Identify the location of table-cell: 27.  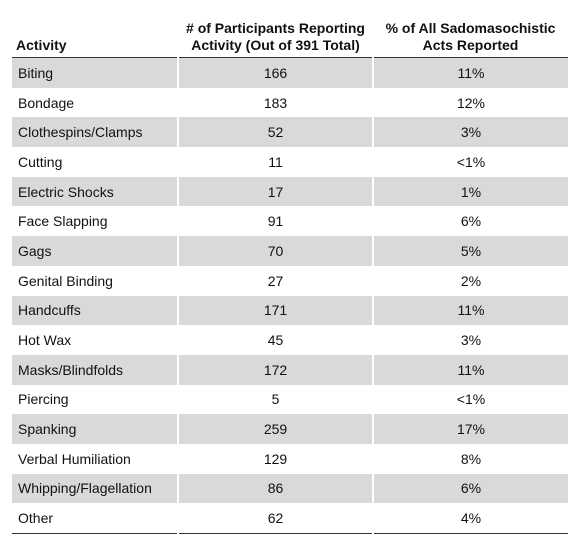
(275, 280).